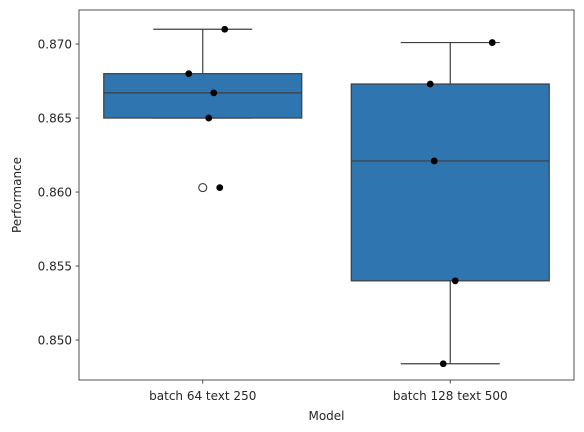  I want to click on x-axis: batch 64 text 250 batch 128 text 500, so click(328, 391).